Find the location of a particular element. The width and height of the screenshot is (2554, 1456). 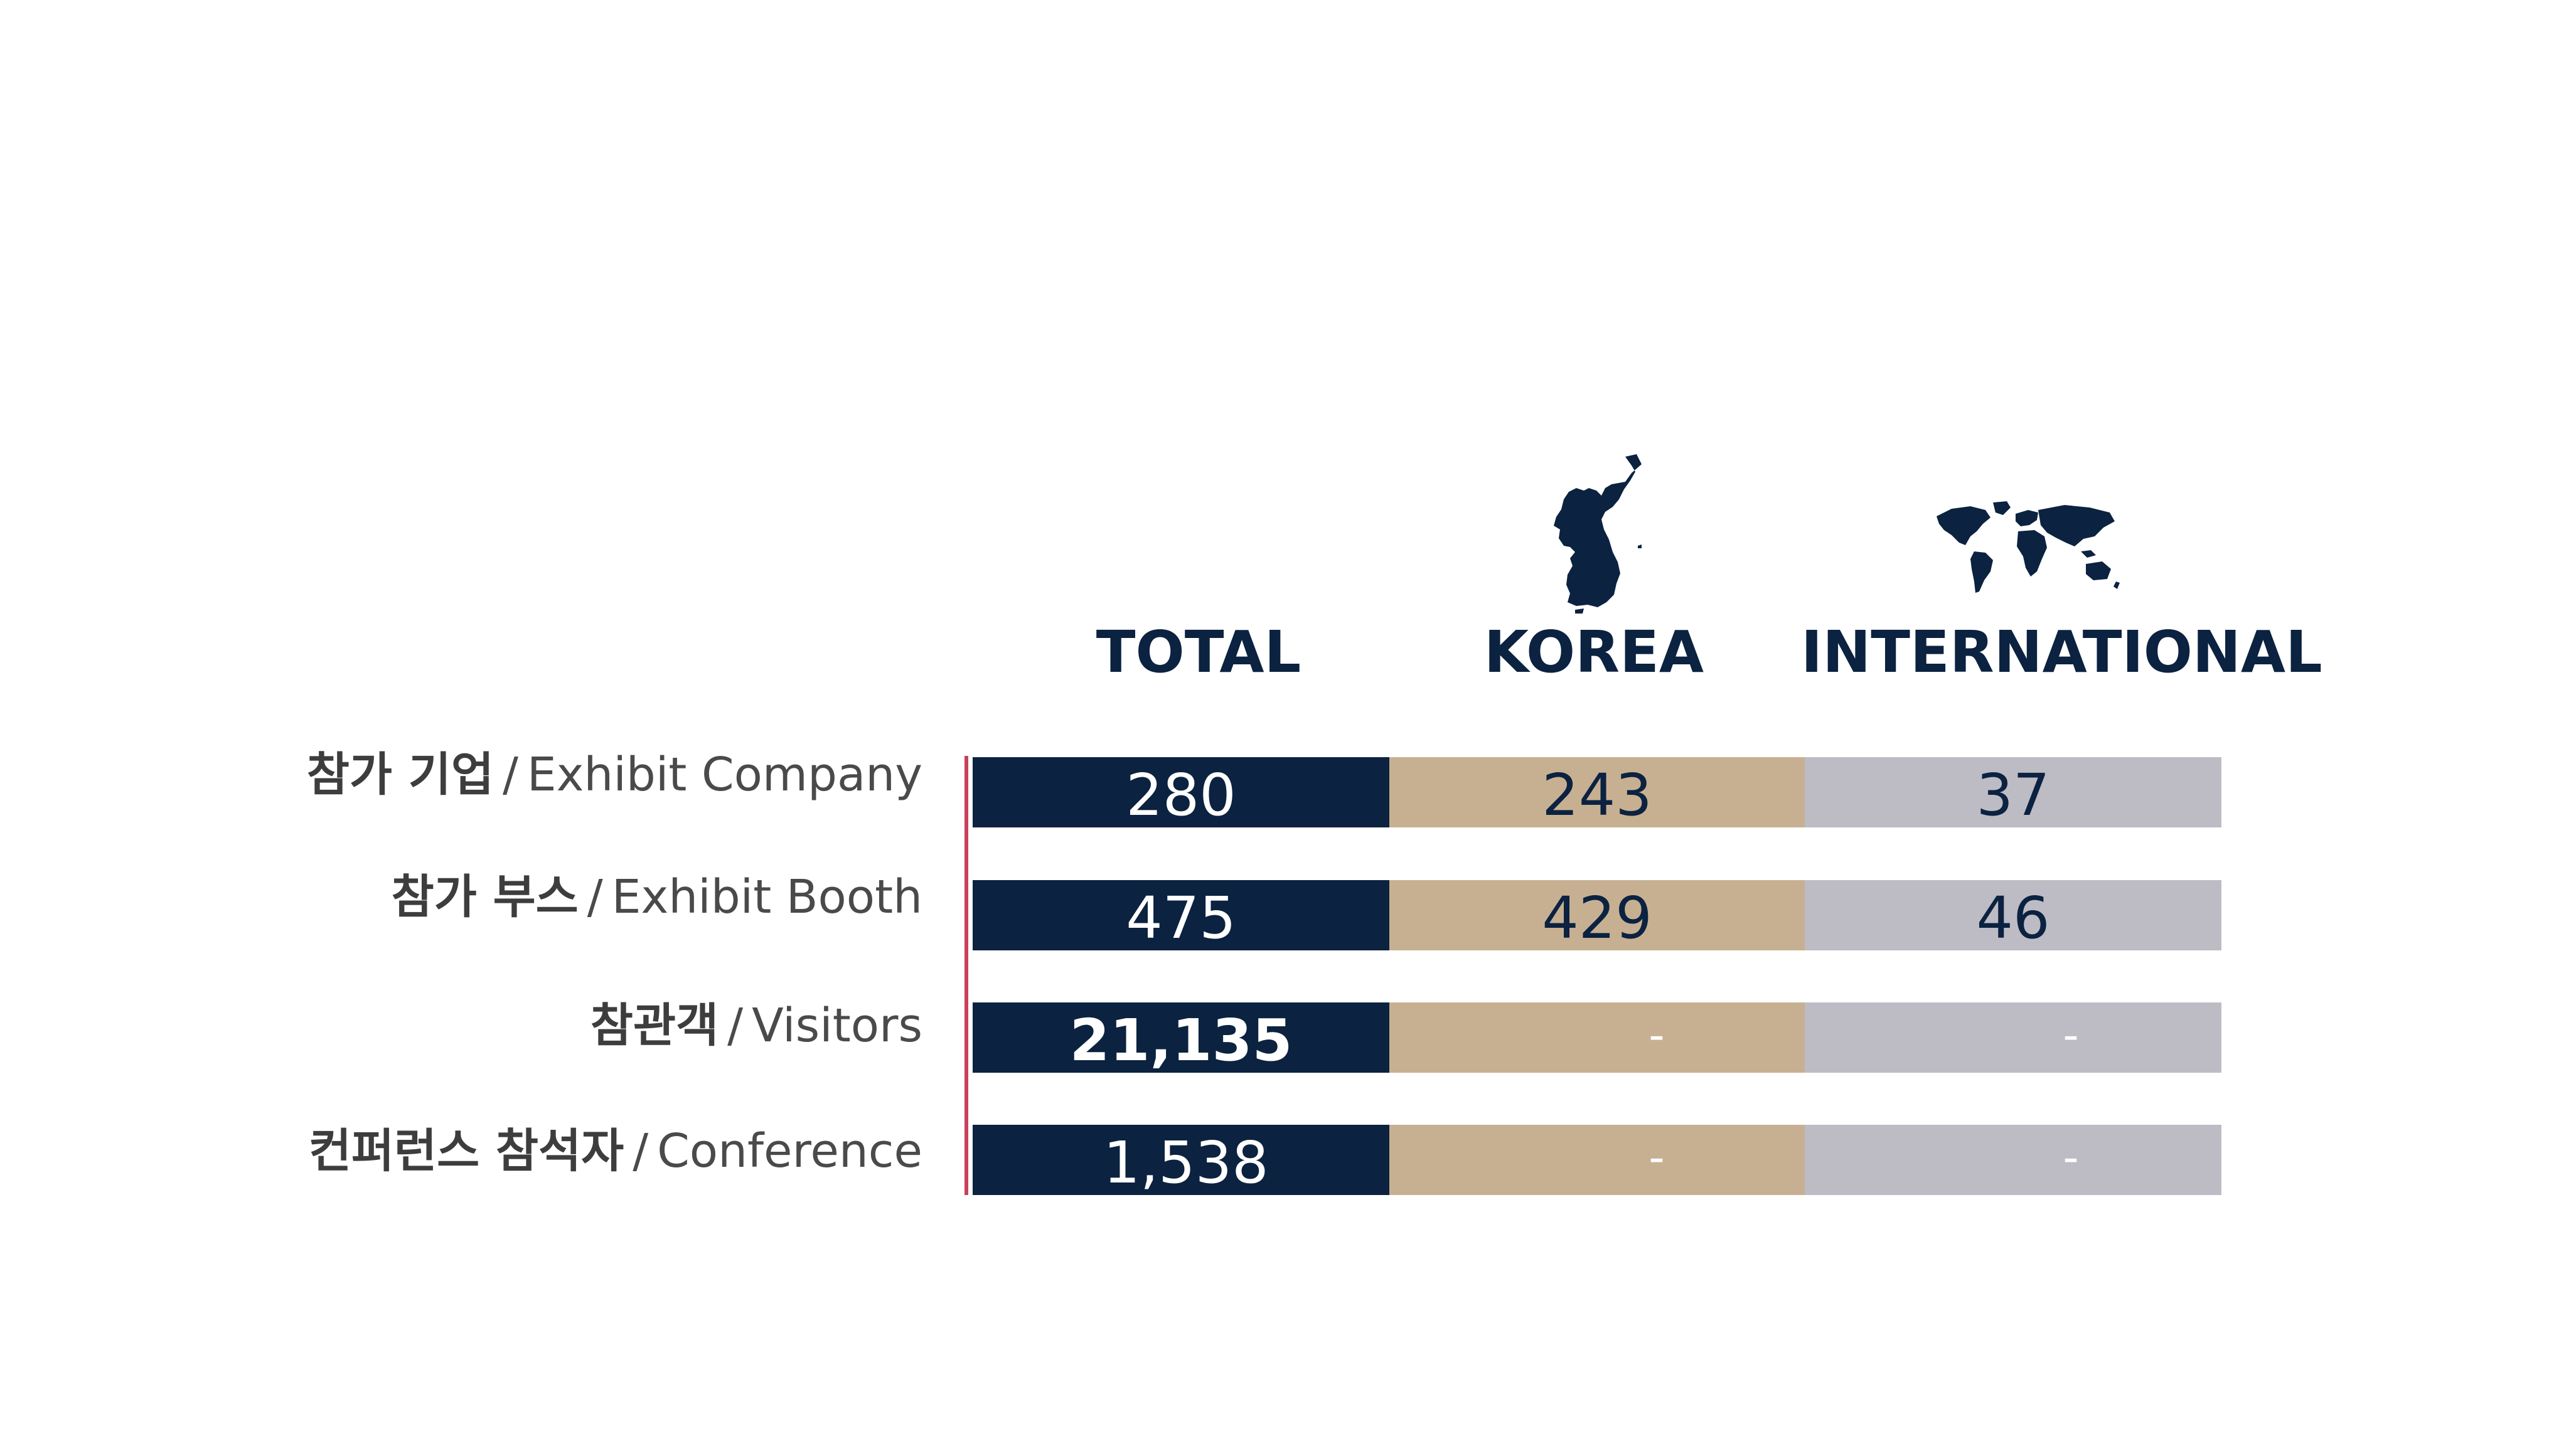

value-korea-exhibit-booth: 429 is located at coordinates (1597, 919).